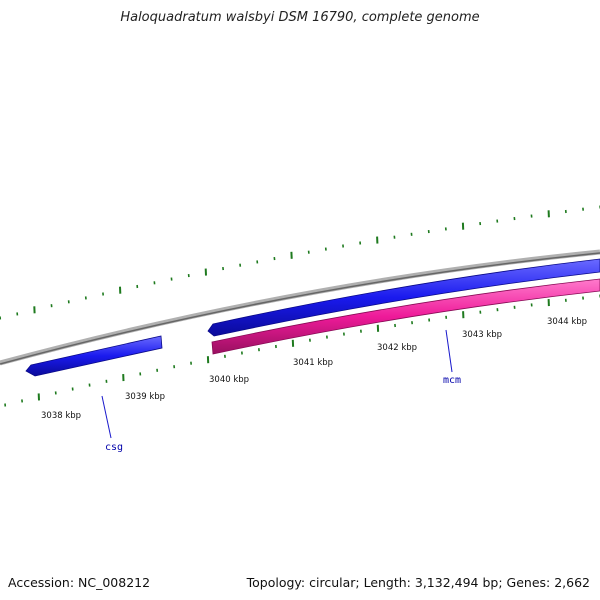 The image size is (600, 600). Describe the element at coordinates (397, 348) in the screenshot. I see `scale-label-3042: 3042 kbp` at that location.